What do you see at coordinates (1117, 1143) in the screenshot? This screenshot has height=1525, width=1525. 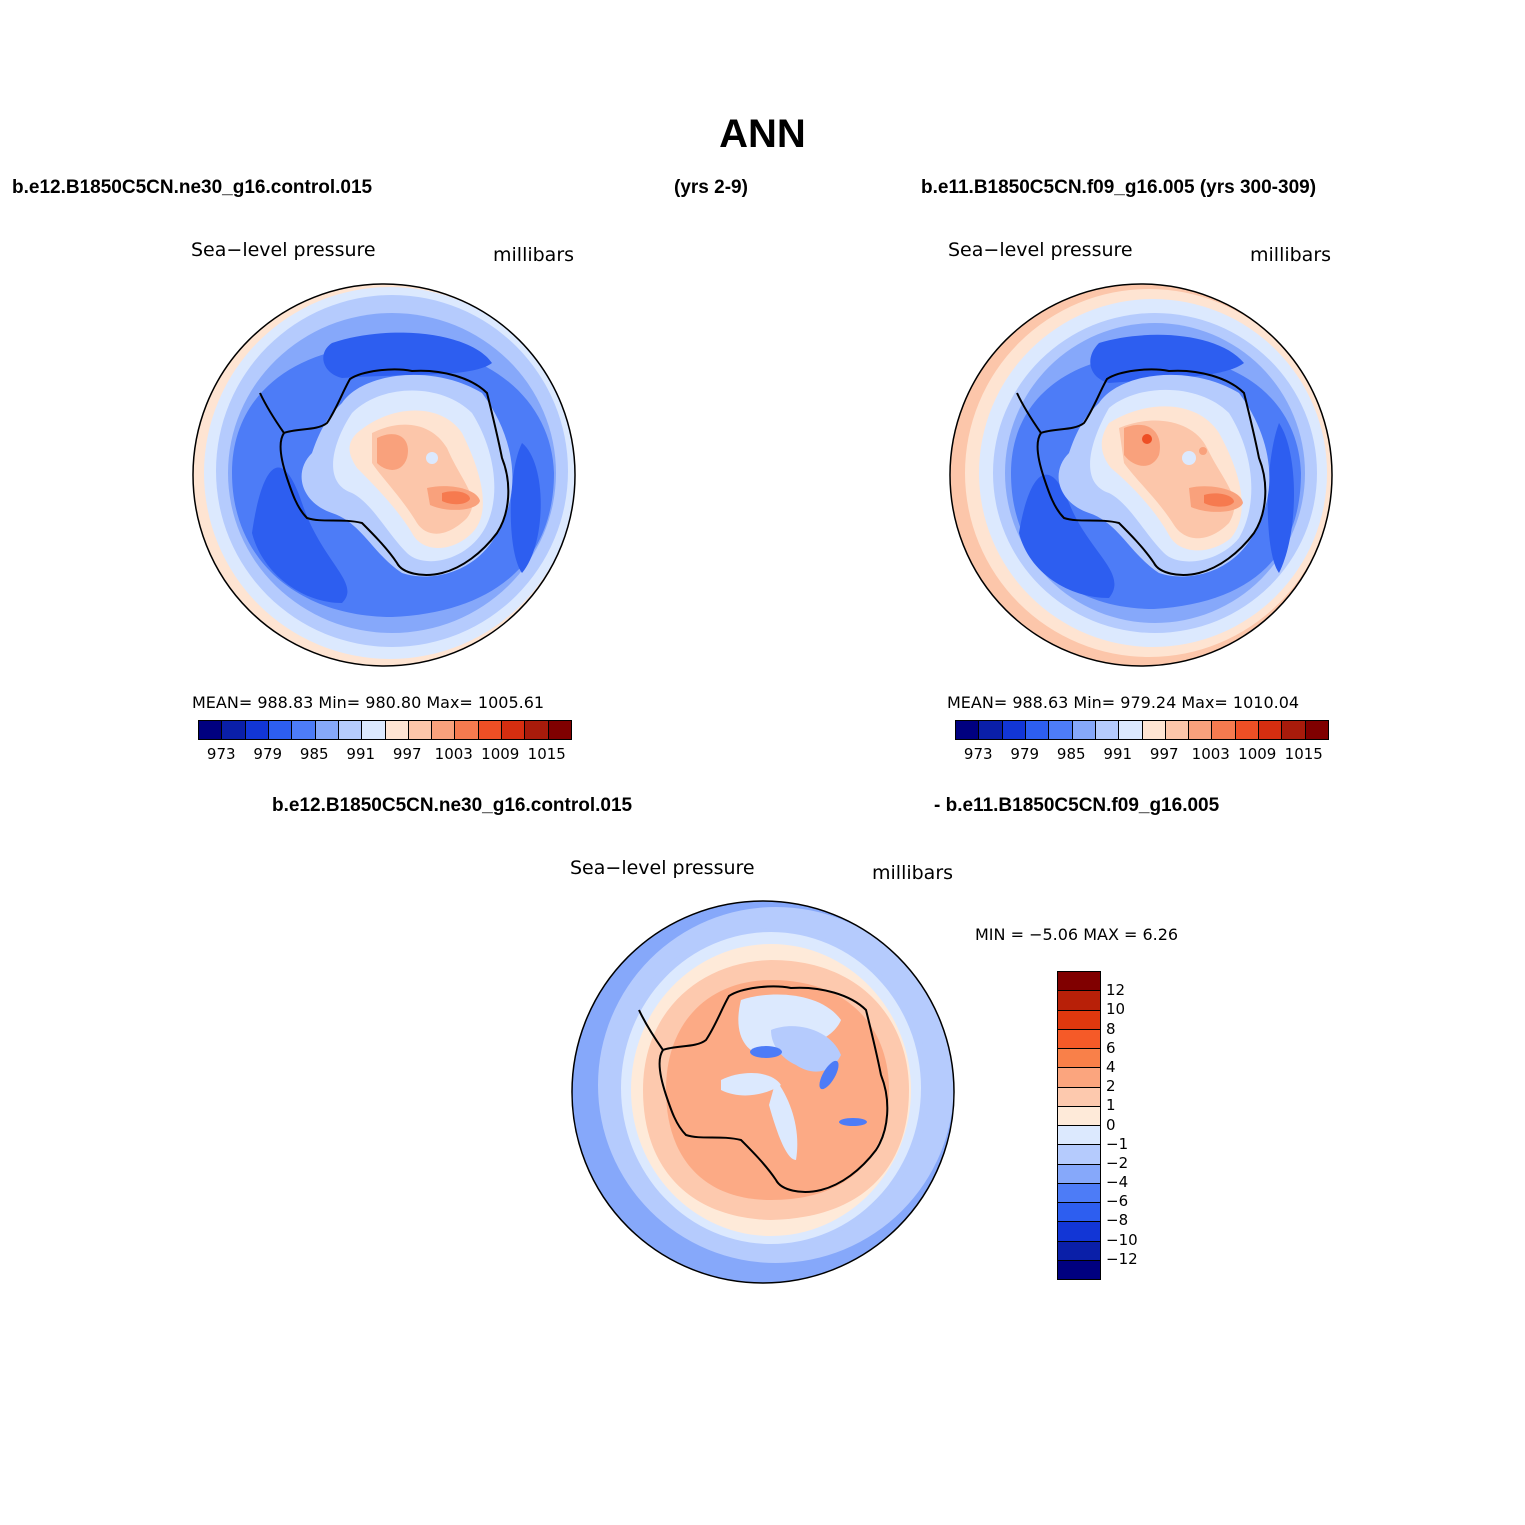 I see `colorbar-tick-label: −1` at bounding box center [1117, 1143].